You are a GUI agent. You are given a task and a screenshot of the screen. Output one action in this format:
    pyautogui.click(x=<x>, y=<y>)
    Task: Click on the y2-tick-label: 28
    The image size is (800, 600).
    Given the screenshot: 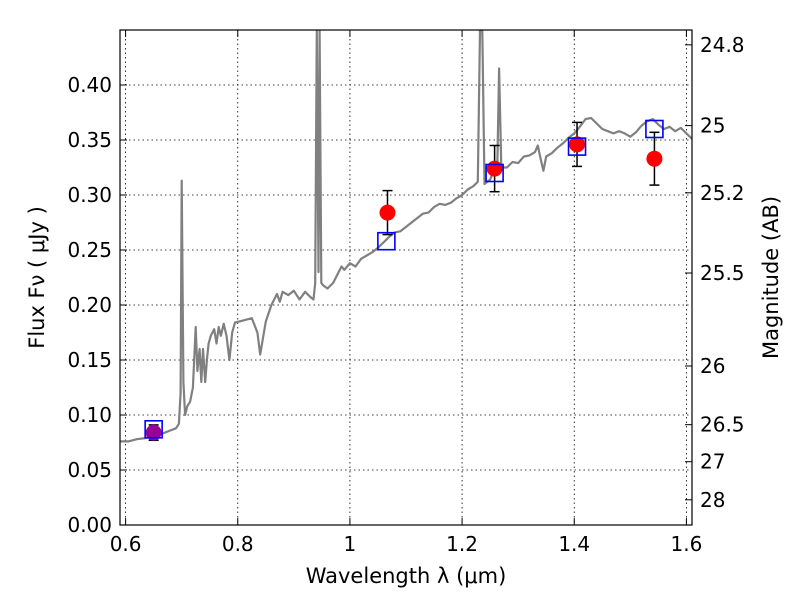 What is the action you would take?
    pyautogui.click(x=712, y=500)
    